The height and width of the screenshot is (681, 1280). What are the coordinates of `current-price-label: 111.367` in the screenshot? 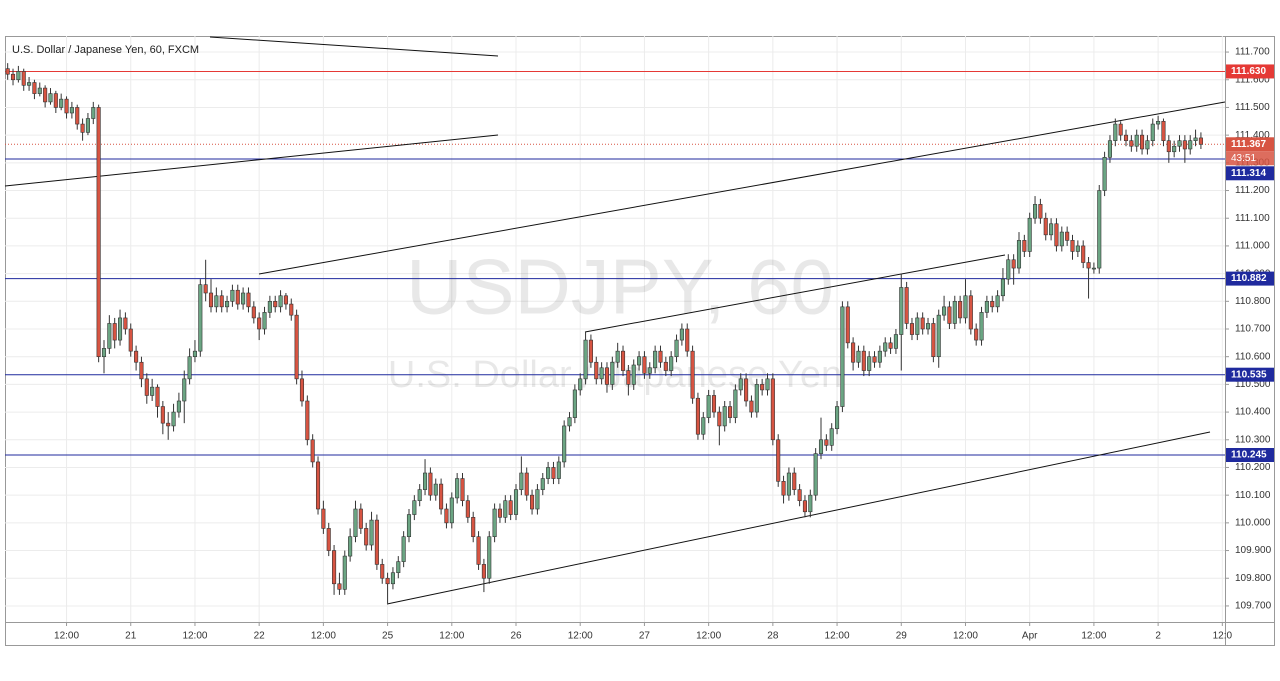 It's located at (1248, 144).